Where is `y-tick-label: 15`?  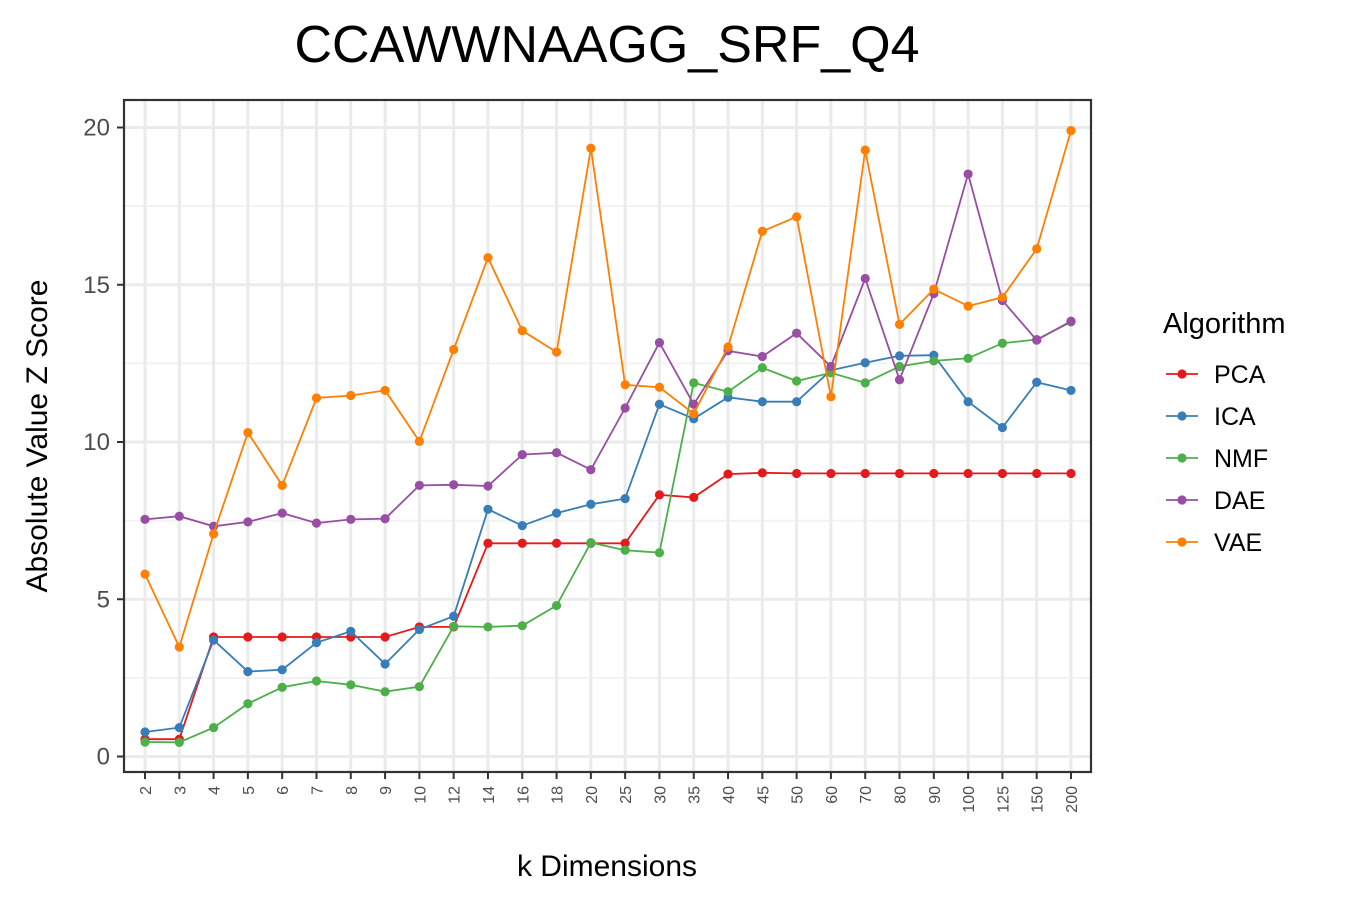 y-tick-label: 15 is located at coordinates (96, 285).